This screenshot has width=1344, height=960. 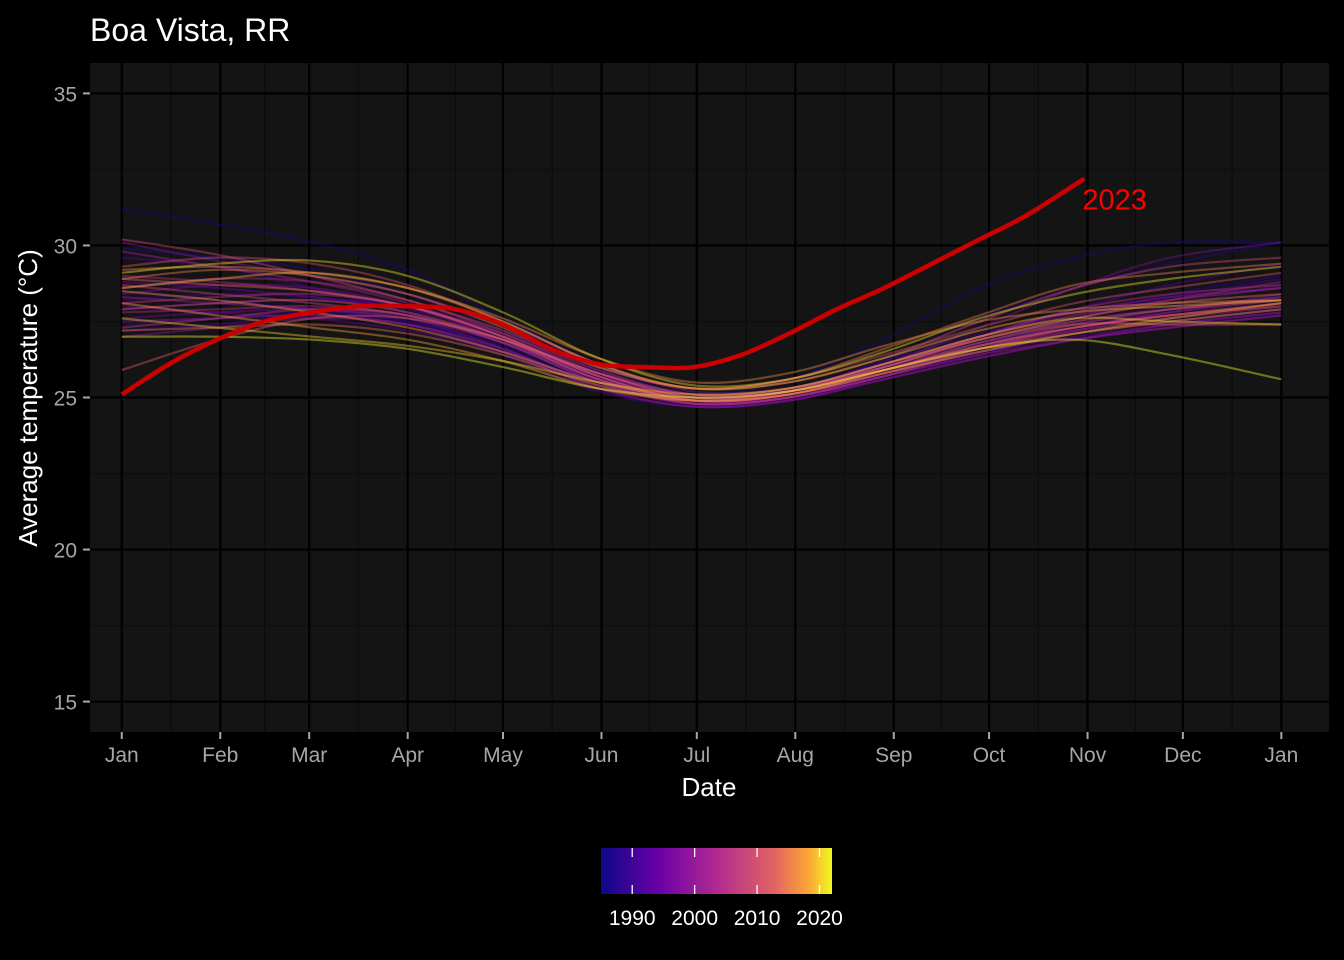 I want to click on year-line-2014, so click(x=701, y=347).